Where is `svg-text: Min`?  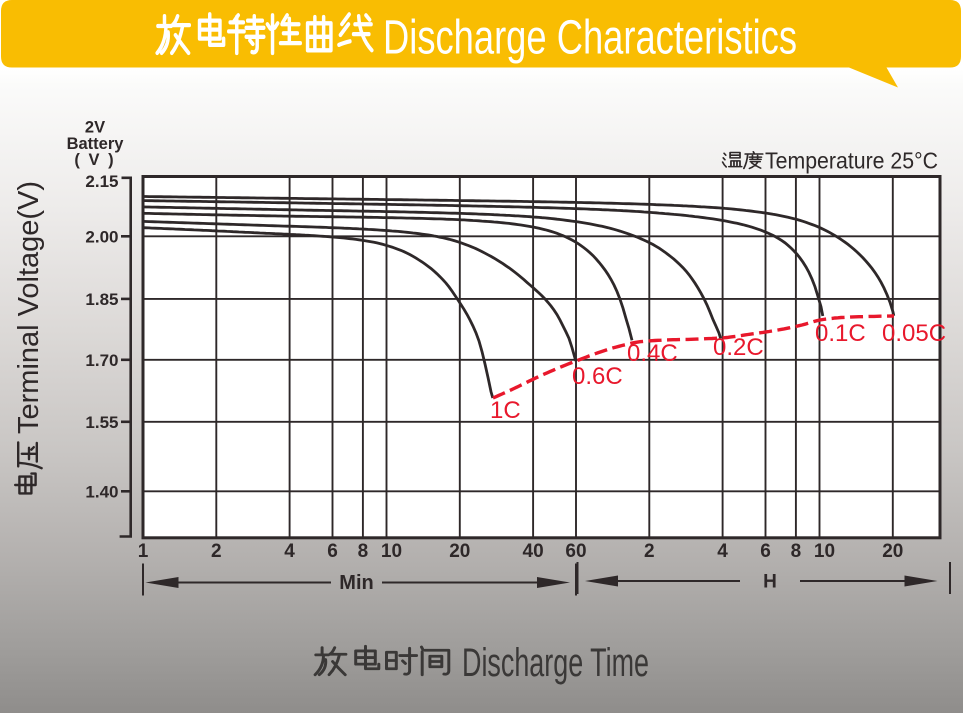 svg-text: Min is located at coordinates (356, 583).